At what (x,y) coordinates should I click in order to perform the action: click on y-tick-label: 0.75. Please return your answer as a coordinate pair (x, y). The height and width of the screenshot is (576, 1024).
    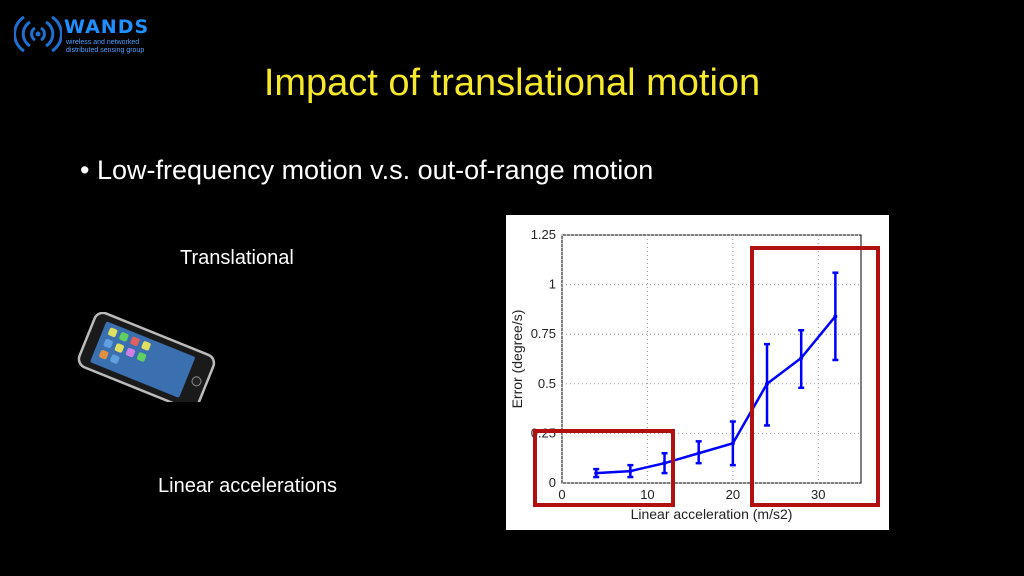
    Looking at the image, I should click on (543, 333).